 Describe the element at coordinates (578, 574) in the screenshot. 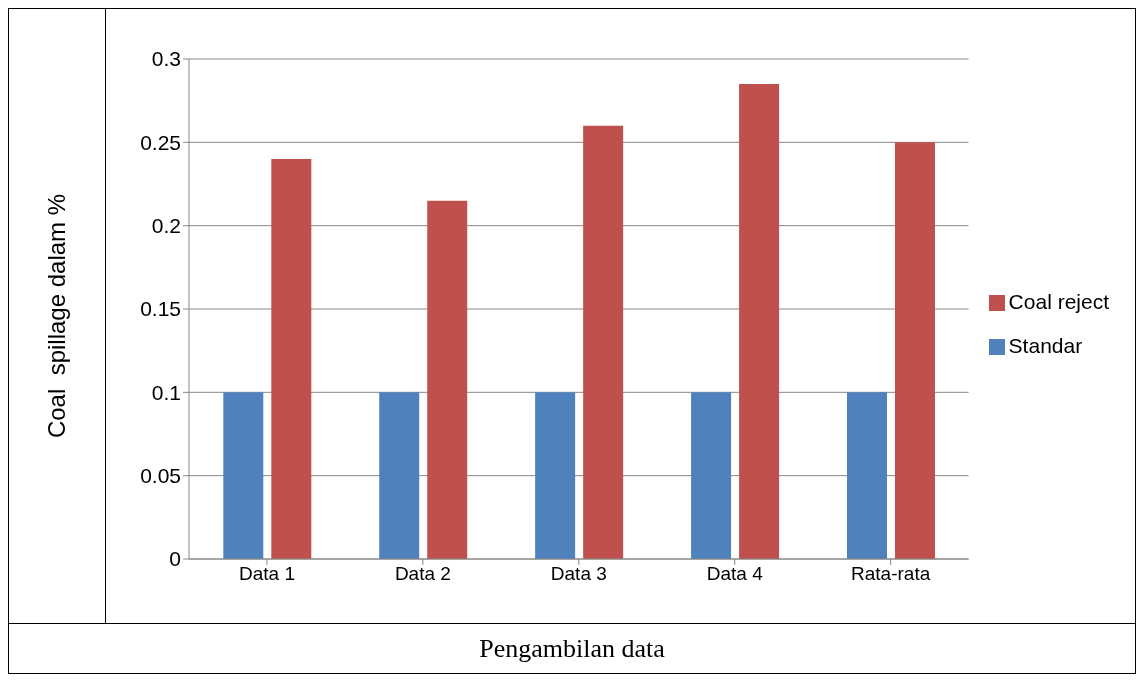

I see `x-tick-label: Data 3` at that location.